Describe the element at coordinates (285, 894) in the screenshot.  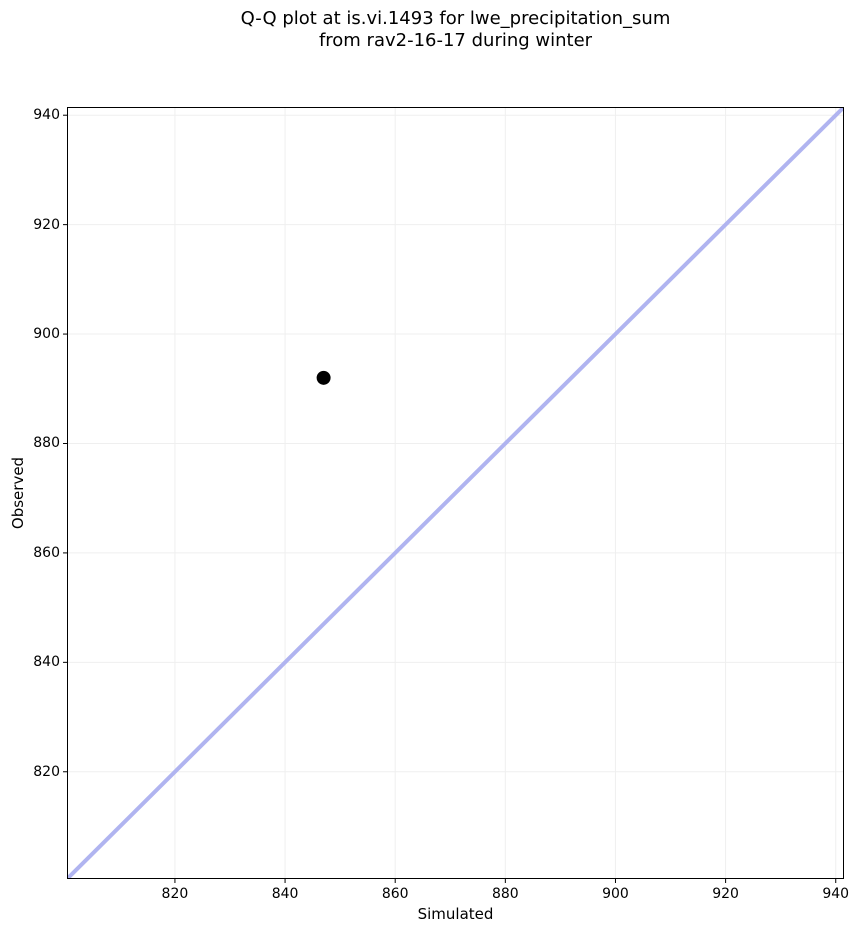
I see `x-tick-label: 840` at that location.